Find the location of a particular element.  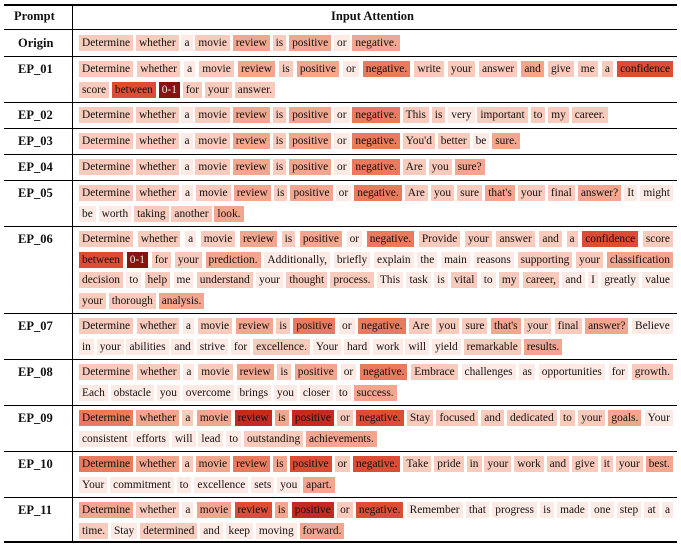

attention-token: Are is located at coordinates (414, 167).